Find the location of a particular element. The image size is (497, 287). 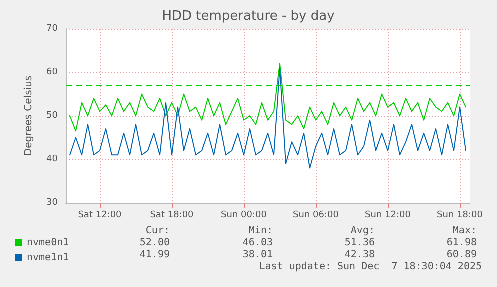

text: Max: is located at coordinates (464, 231).